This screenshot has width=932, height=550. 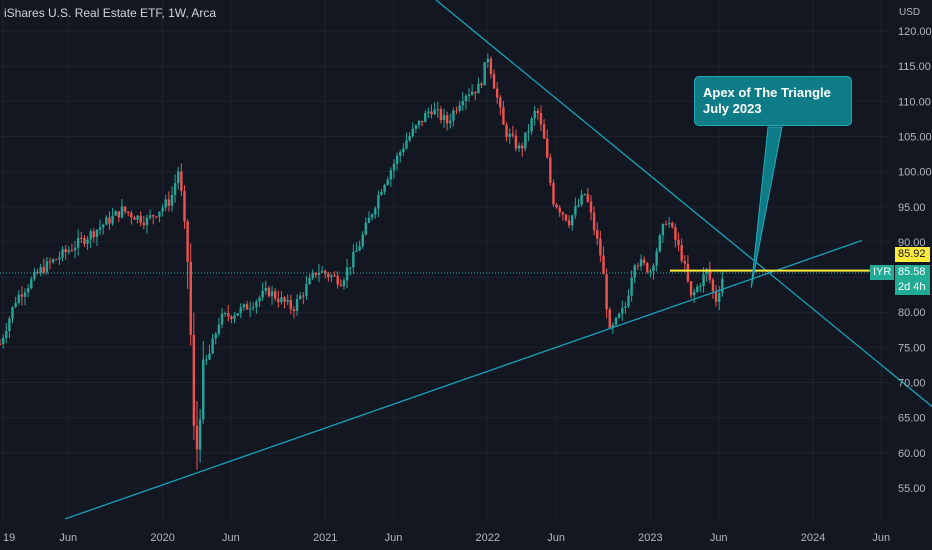 I want to click on y-tick-label: 70.00, so click(x=912, y=384).